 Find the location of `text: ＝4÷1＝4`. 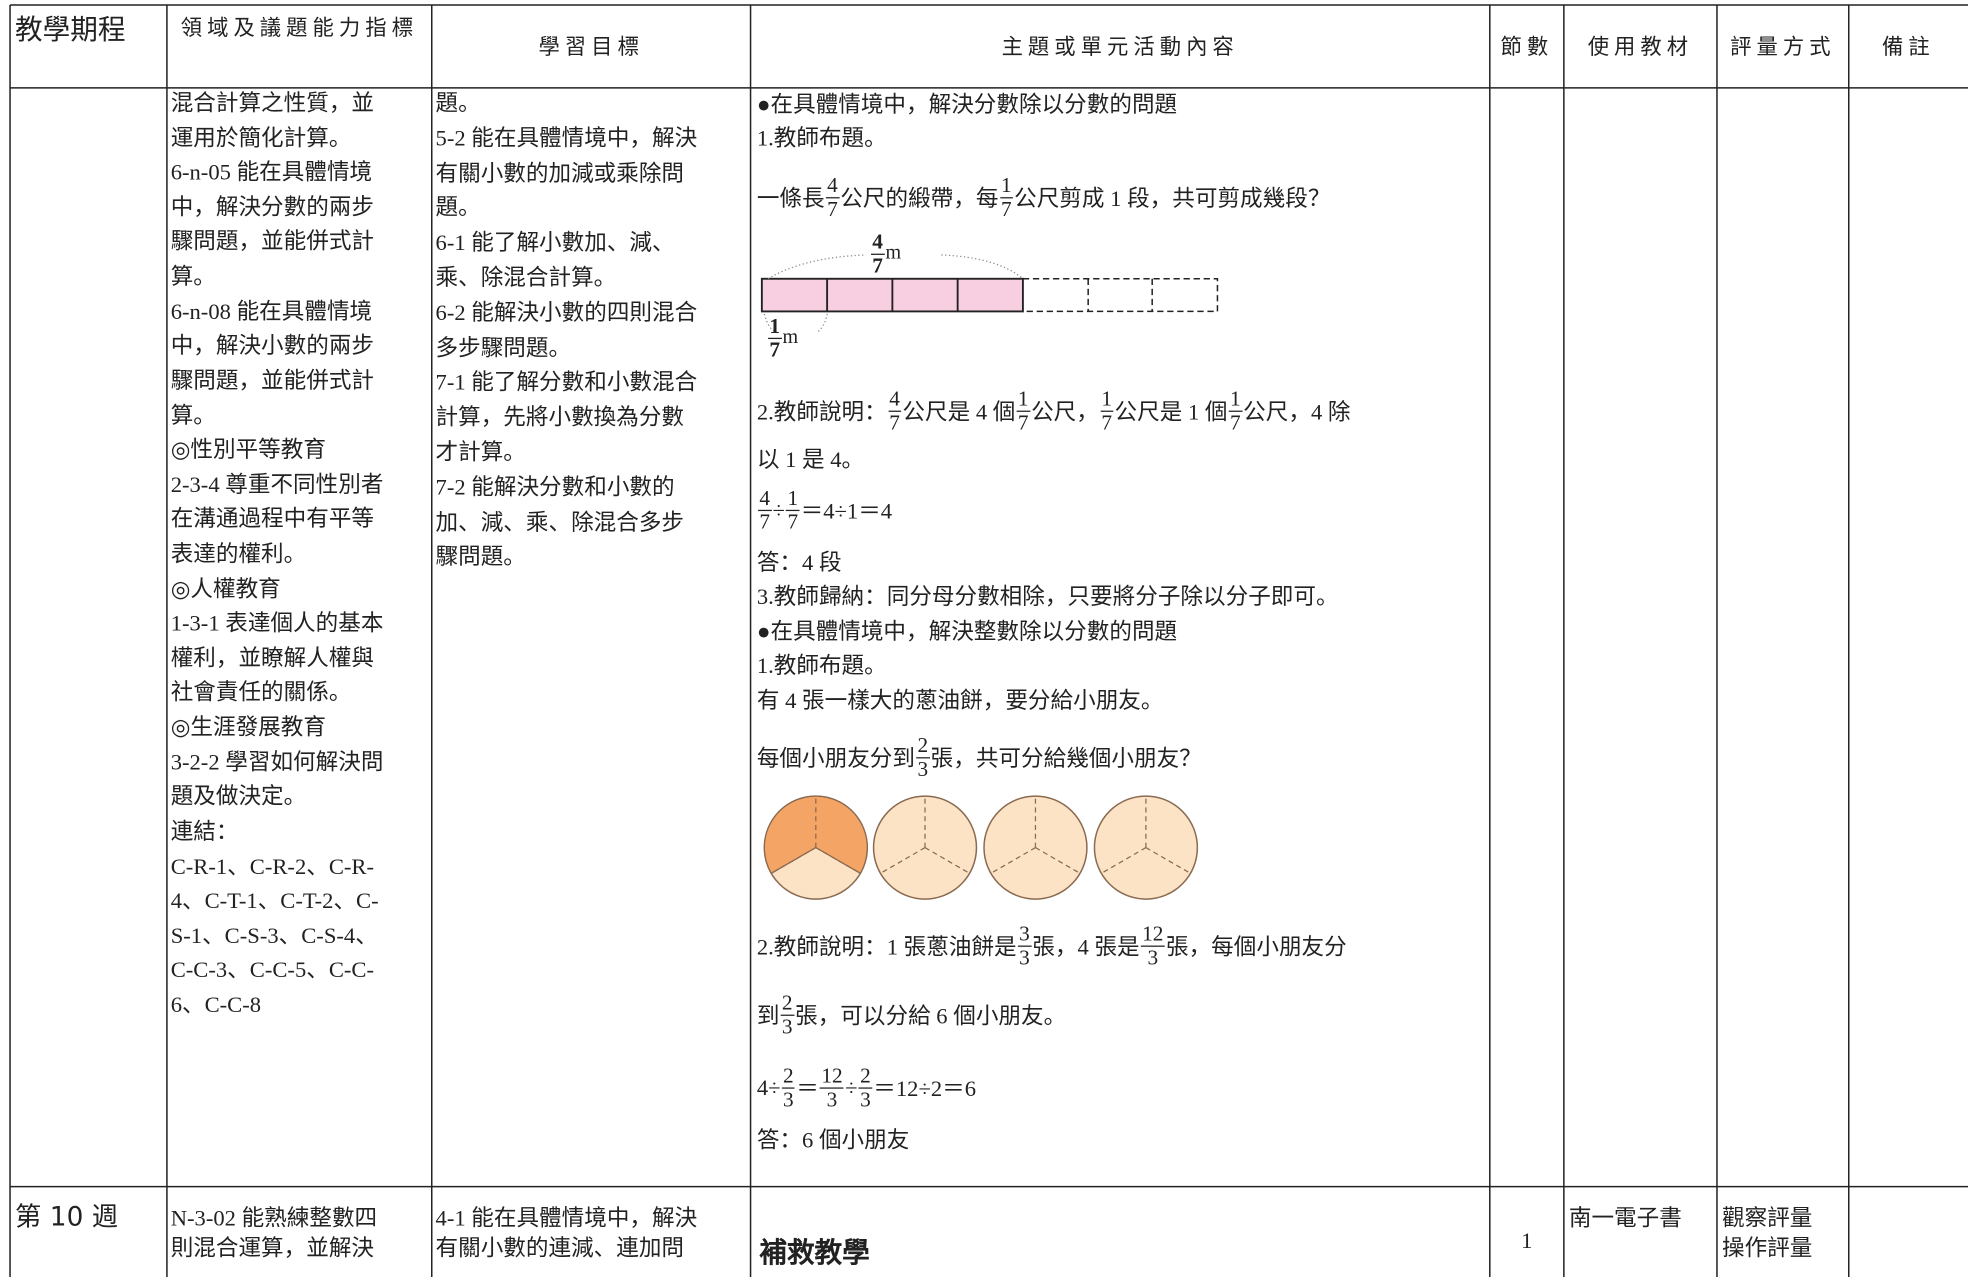

text: ＝4÷1＝4 is located at coordinates (846, 511).